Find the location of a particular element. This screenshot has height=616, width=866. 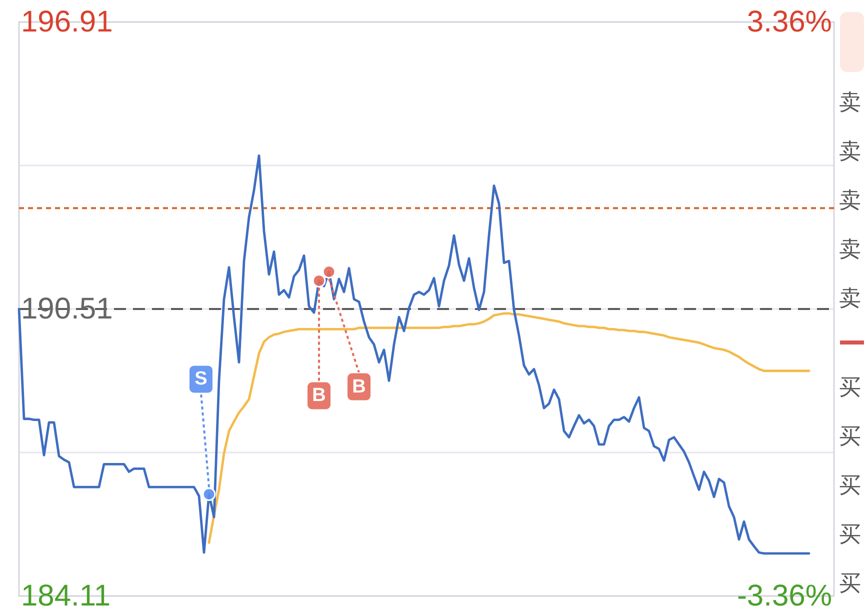

legend-label: B is located at coordinates (359, 387).